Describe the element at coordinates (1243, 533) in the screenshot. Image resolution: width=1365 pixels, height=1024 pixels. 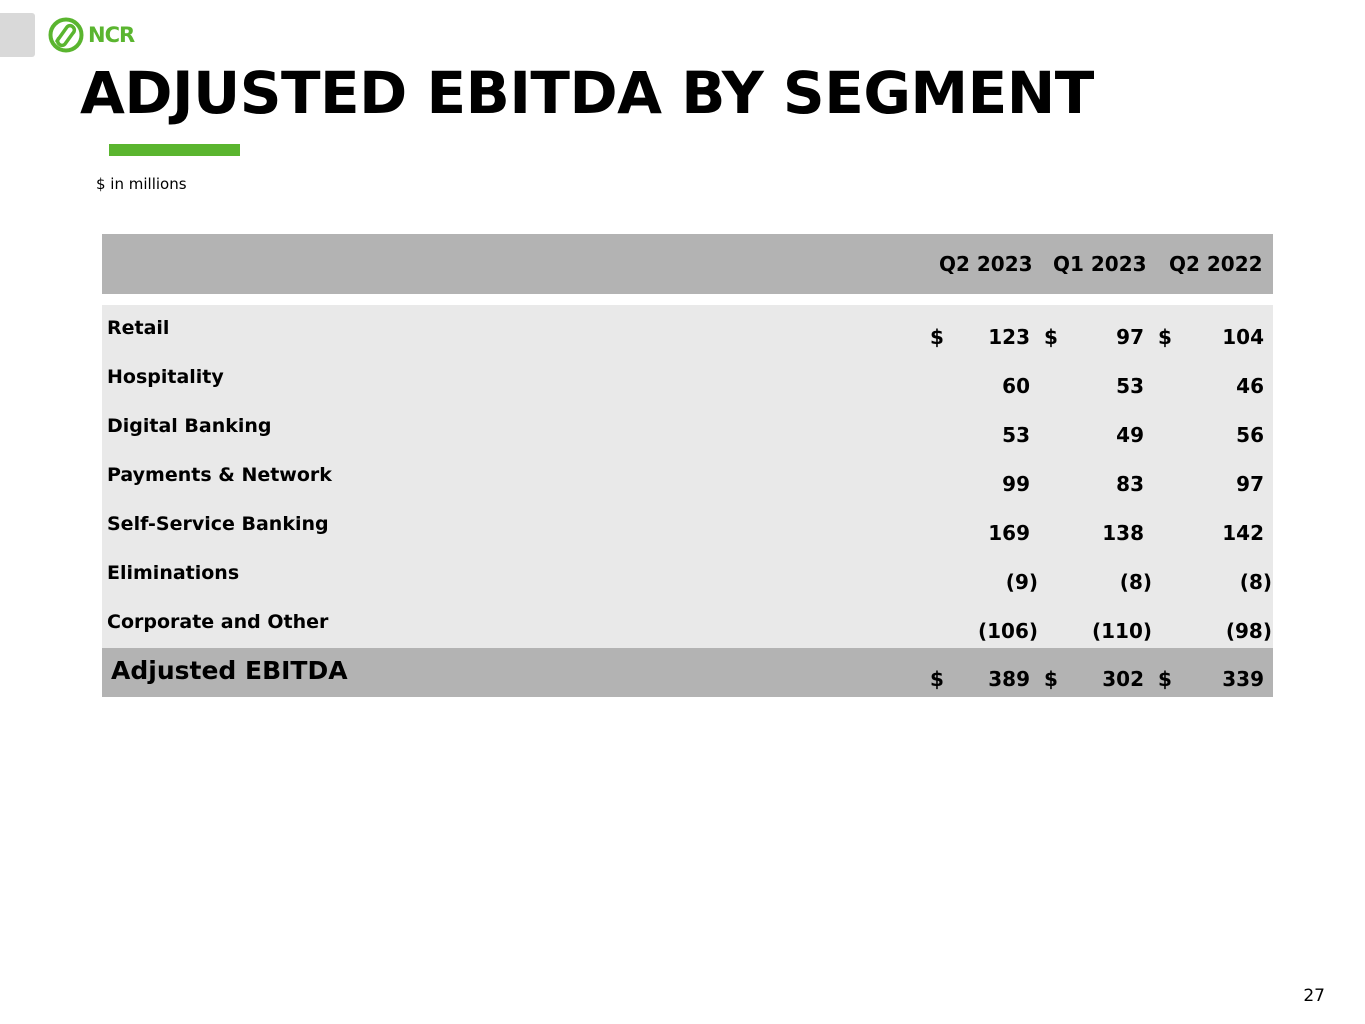
I see `value-cell: 142` at that location.